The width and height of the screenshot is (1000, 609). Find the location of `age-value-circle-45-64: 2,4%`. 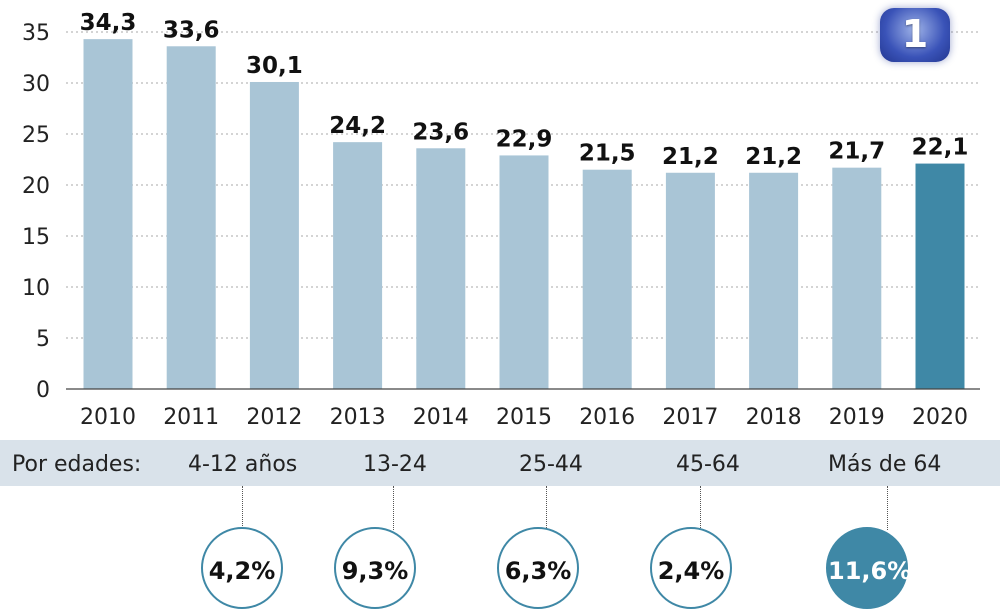

age-value-circle-45-64: 2,4% is located at coordinates (691, 568).